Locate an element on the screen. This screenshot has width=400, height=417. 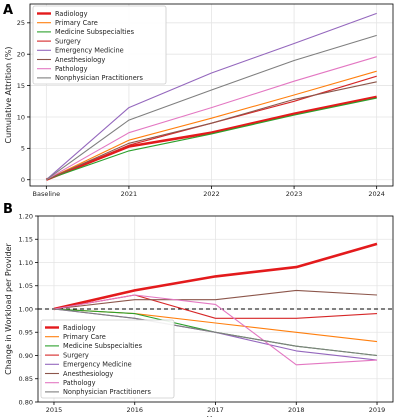
series-line-anesthesiology is located at coordinates (215, 299).